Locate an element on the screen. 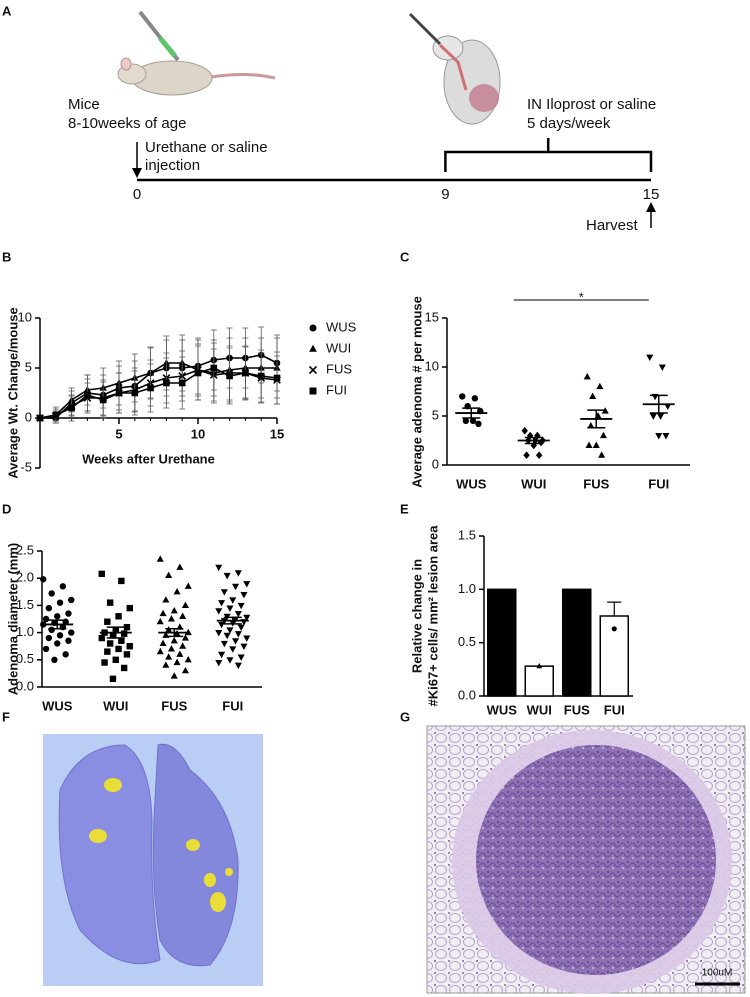  timeline-text: injection is located at coordinates (172, 165).